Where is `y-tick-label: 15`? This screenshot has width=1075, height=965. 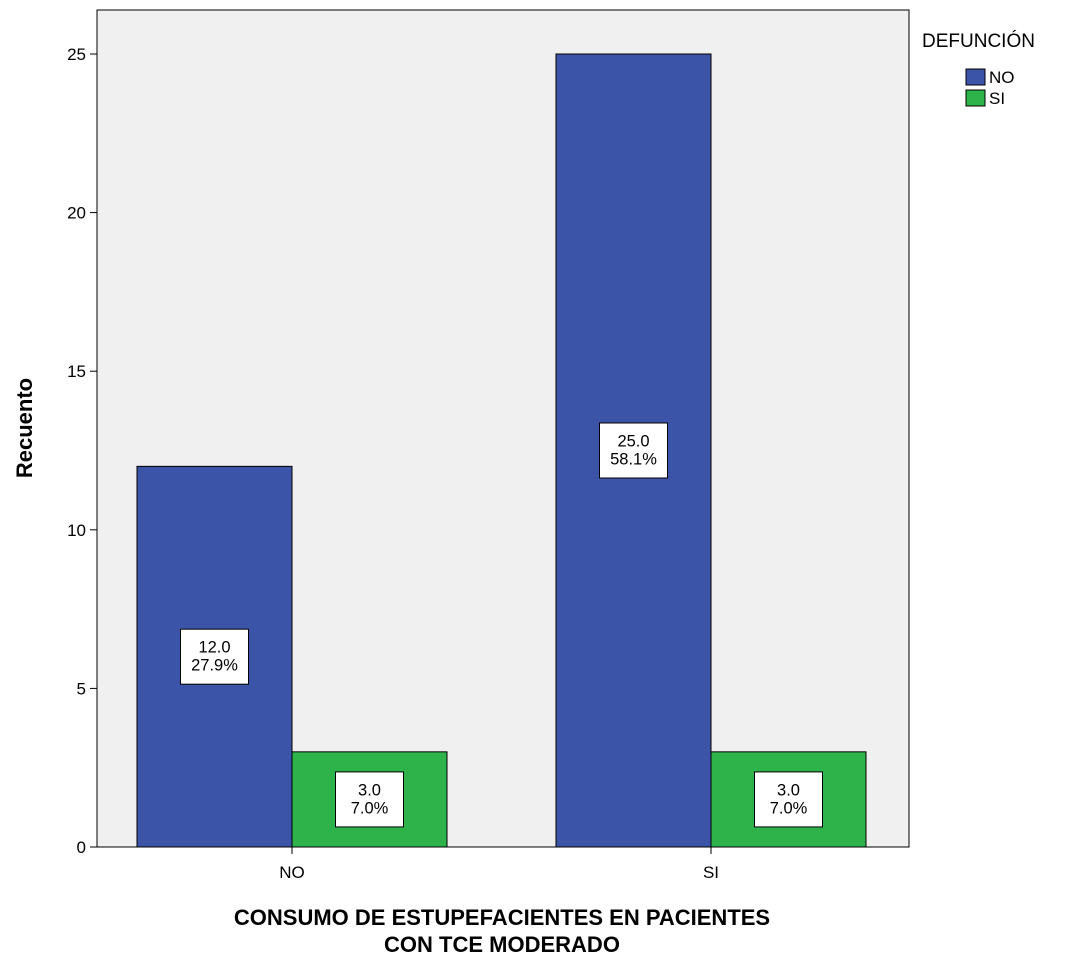 y-tick-label: 15 is located at coordinates (76, 371).